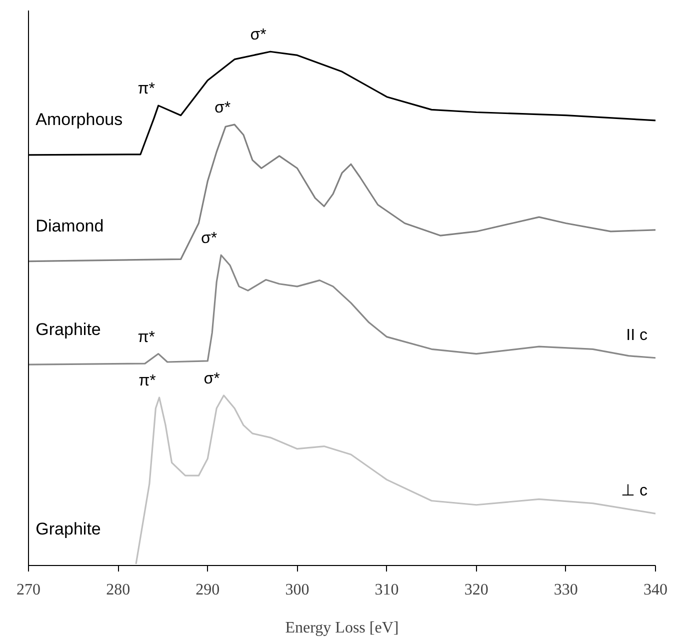 The height and width of the screenshot is (639, 673). Describe the element at coordinates (70, 226) in the screenshot. I see `series-label: Diamond` at that location.